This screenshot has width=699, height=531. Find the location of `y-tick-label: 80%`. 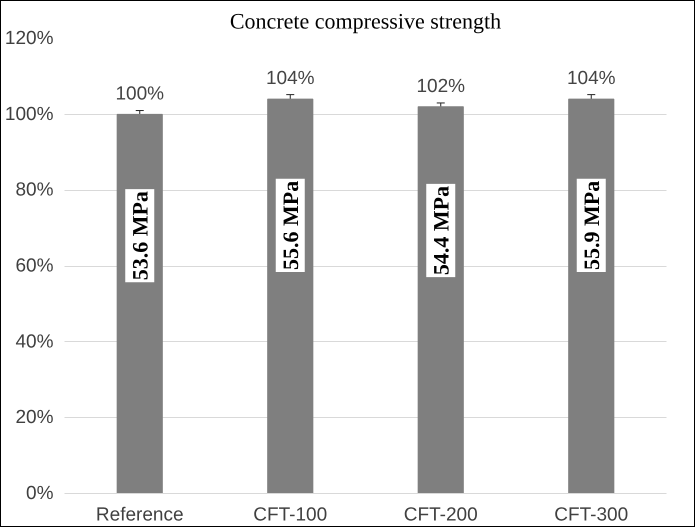

y-tick-label: 80% is located at coordinates (34, 190).